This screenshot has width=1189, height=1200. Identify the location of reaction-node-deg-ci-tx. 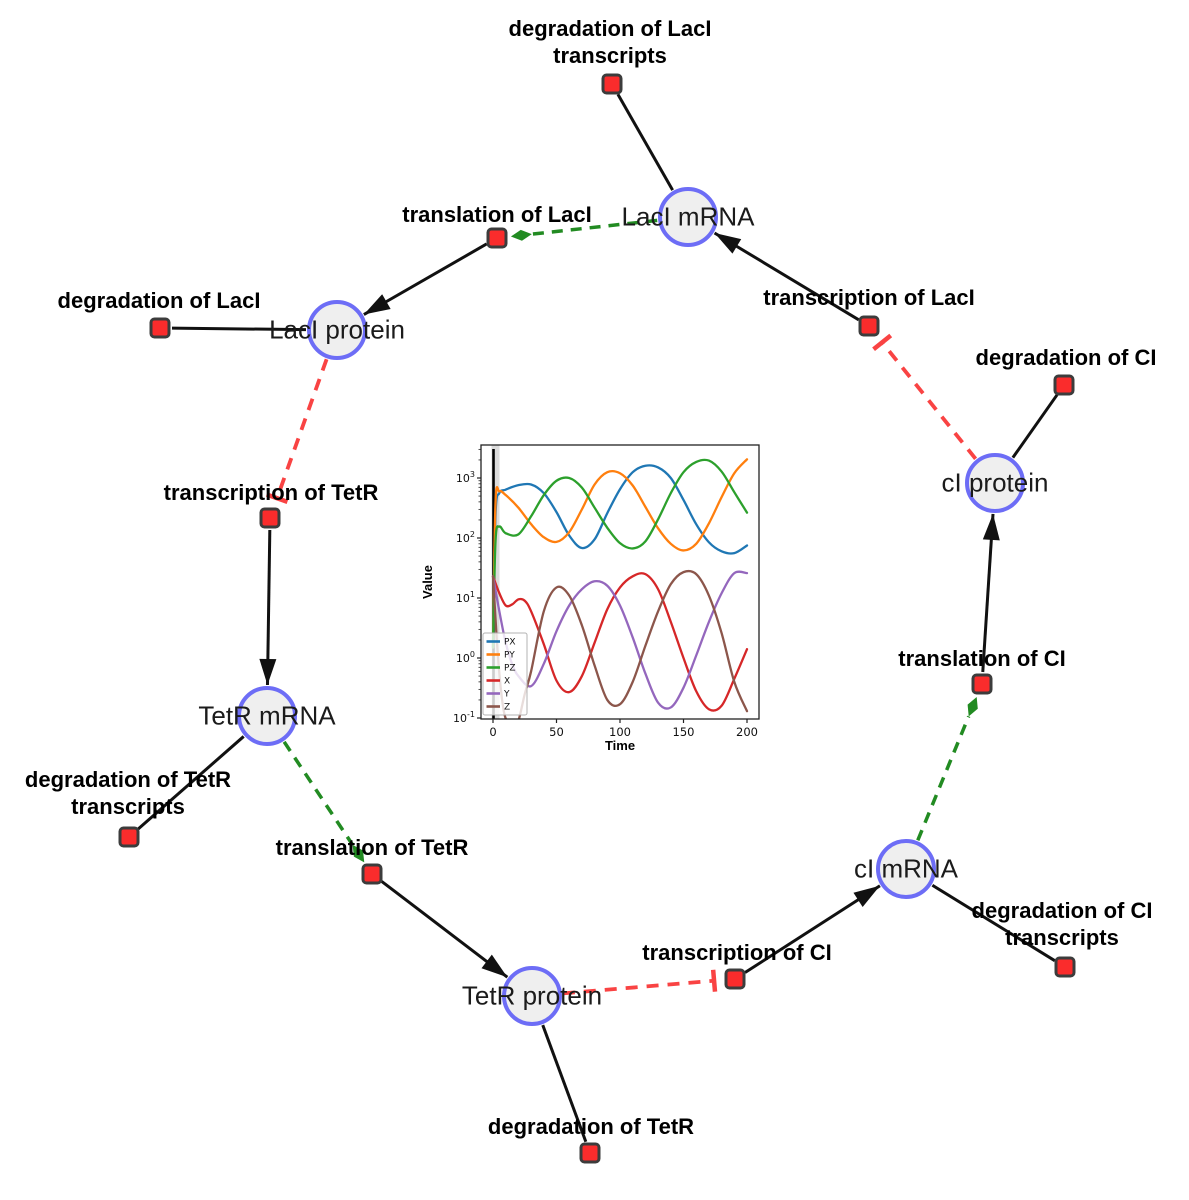
(1065, 967).